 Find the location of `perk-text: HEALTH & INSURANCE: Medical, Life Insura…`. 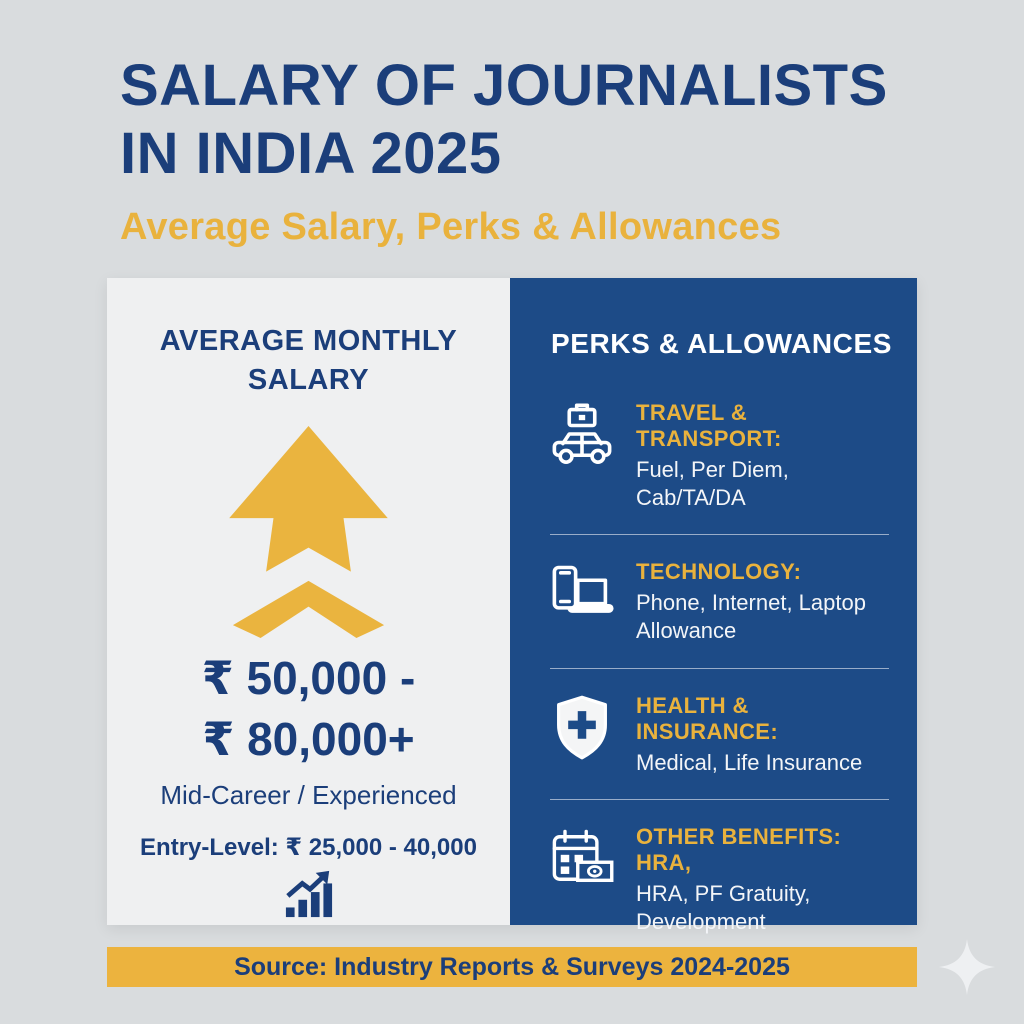

perk-text: HEALTH & INSURANCE: Medical, Life Insura… is located at coordinates (765, 734).